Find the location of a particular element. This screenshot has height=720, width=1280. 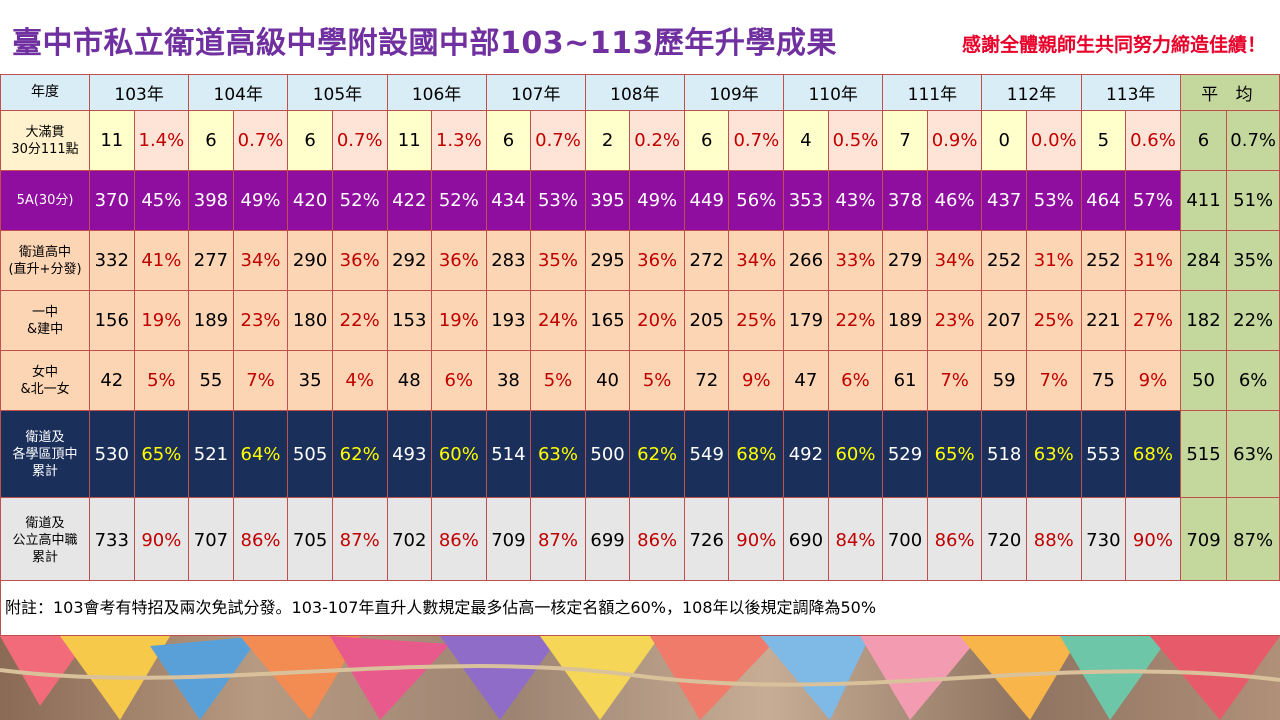

percent-cell: 86% is located at coordinates (459, 540).